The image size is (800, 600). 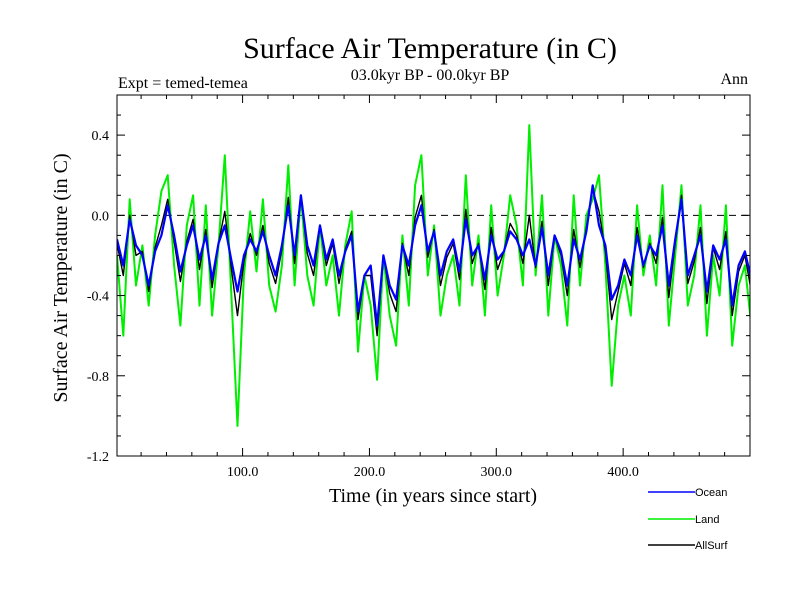 What do you see at coordinates (711, 493) in the screenshot?
I see `legend-label-ocean: Ocean` at bounding box center [711, 493].